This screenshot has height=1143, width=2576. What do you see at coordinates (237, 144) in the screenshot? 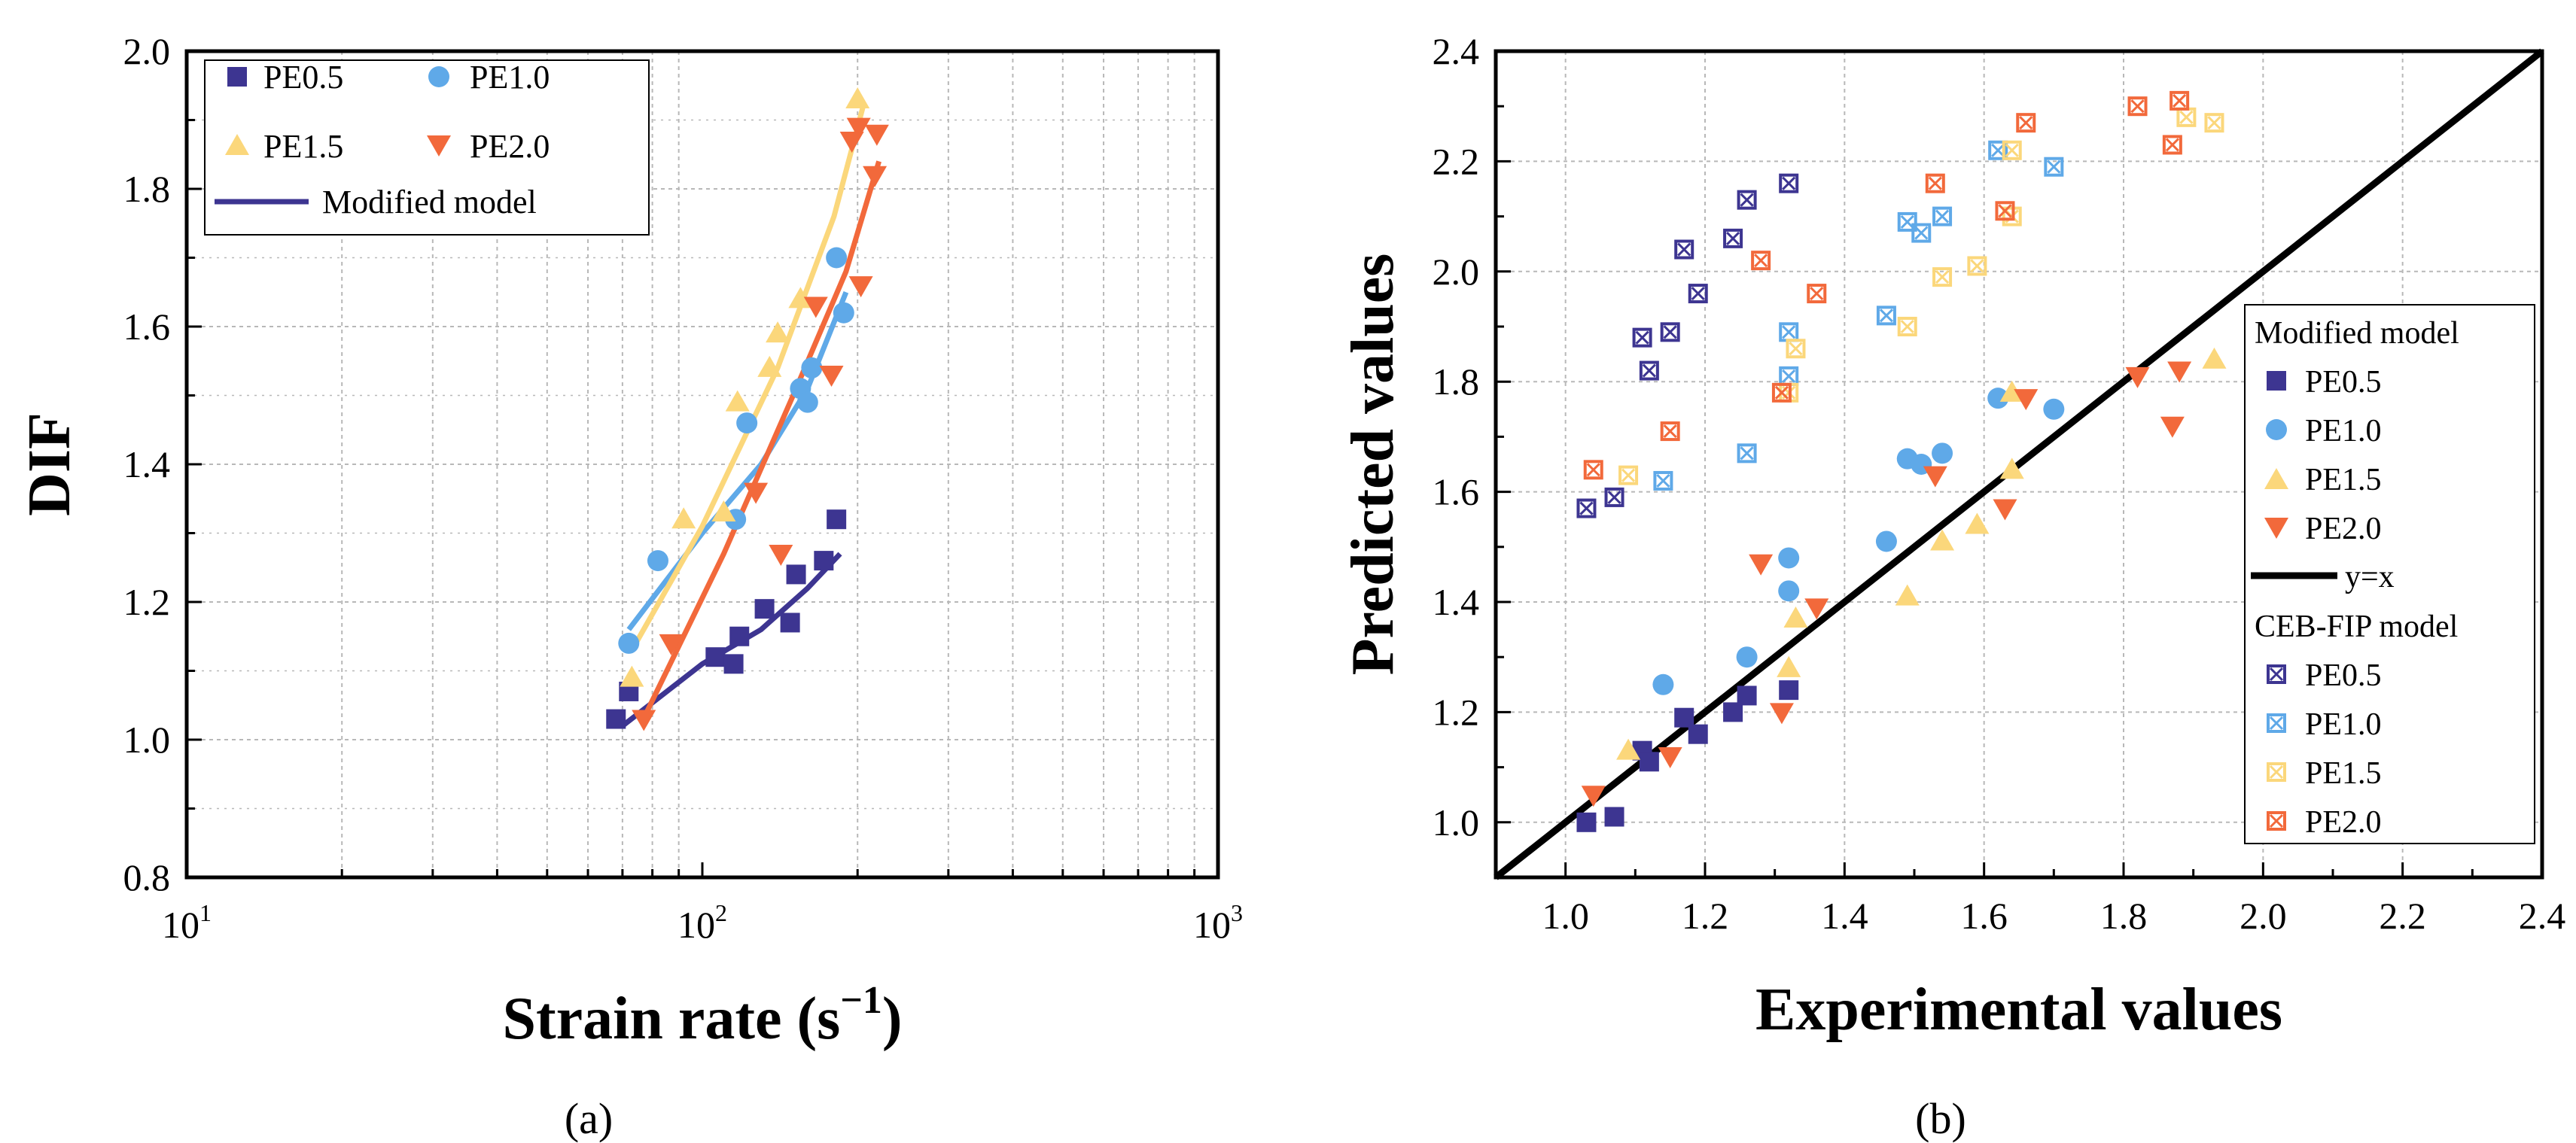
I see `legend-marker-pe15` at bounding box center [237, 144].